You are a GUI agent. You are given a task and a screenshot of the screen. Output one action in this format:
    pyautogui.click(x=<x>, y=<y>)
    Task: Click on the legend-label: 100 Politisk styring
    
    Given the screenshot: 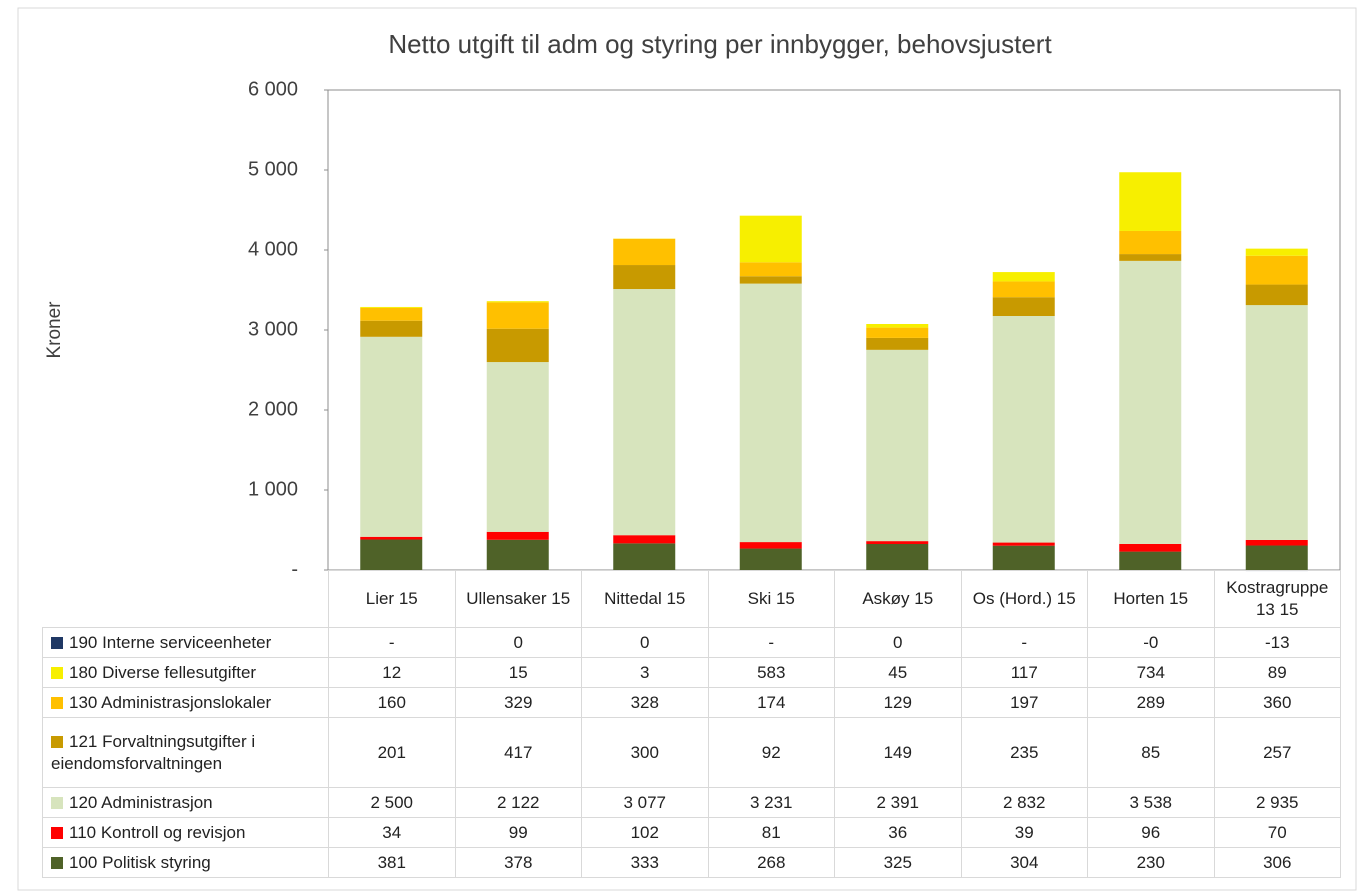 What is the action you would take?
    pyautogui.click(x=140, y=862)
    